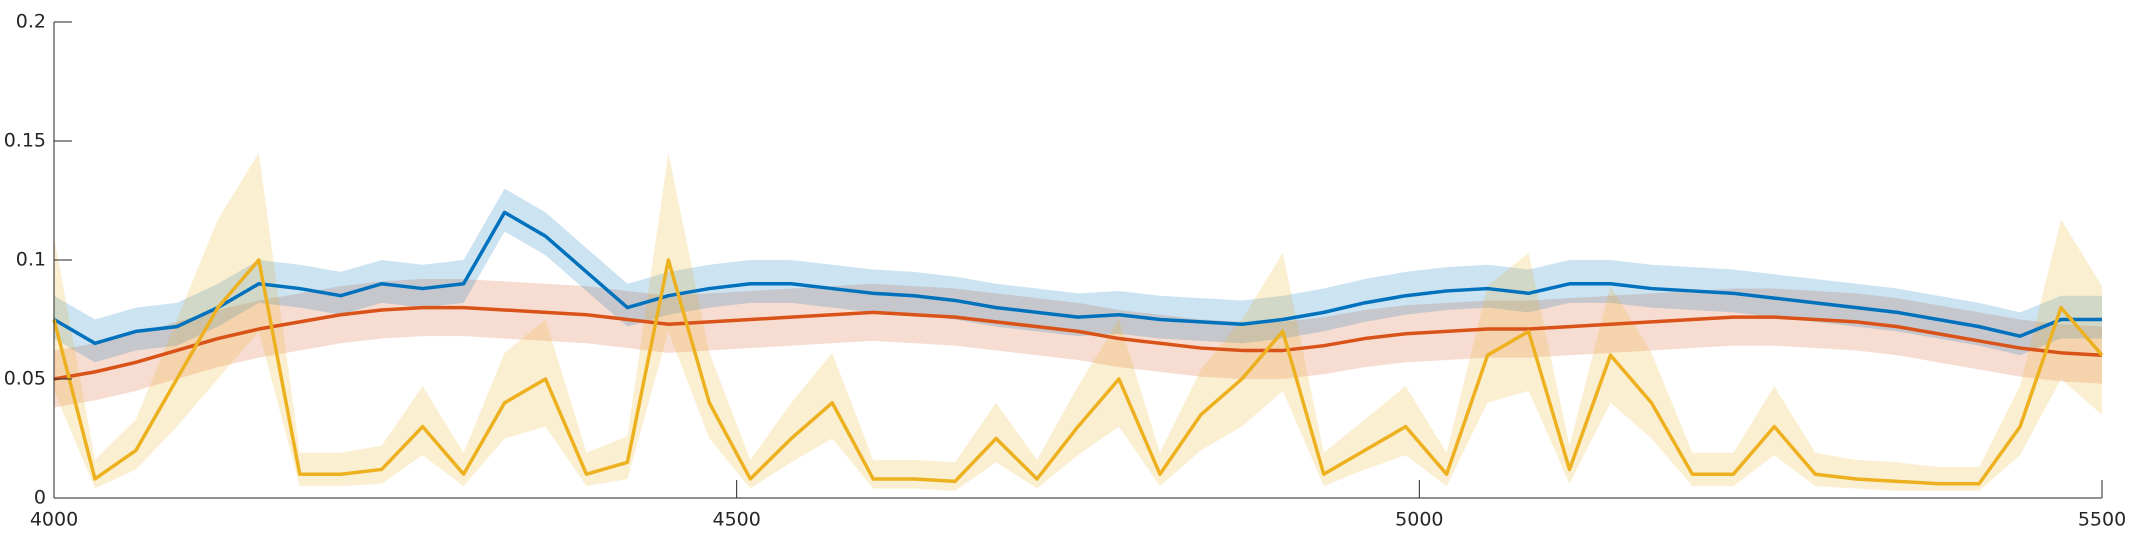  I want to click on y-tick-label: 0, so click(40, 498).